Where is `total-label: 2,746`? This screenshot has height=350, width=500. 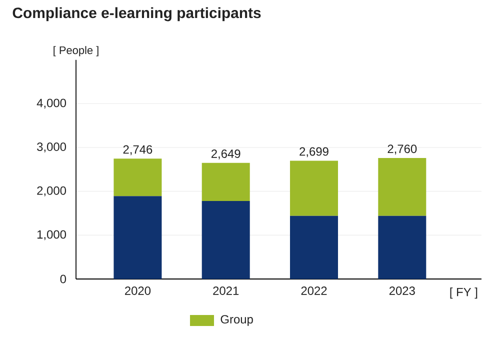 total-label: 2,746 is located at coordinates (137, 150).